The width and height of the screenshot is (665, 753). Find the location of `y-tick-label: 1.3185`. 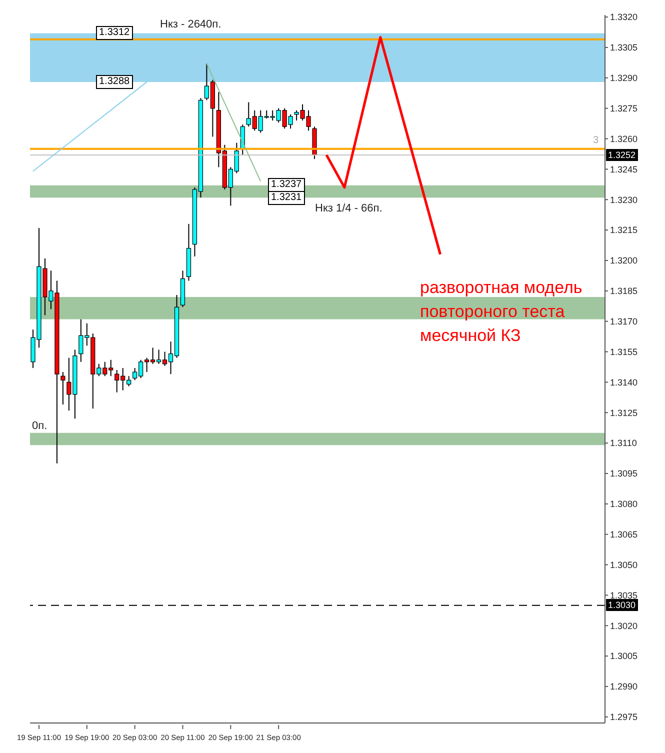

y-tick-label: 1.3185 is located at coordinates (624, 291).